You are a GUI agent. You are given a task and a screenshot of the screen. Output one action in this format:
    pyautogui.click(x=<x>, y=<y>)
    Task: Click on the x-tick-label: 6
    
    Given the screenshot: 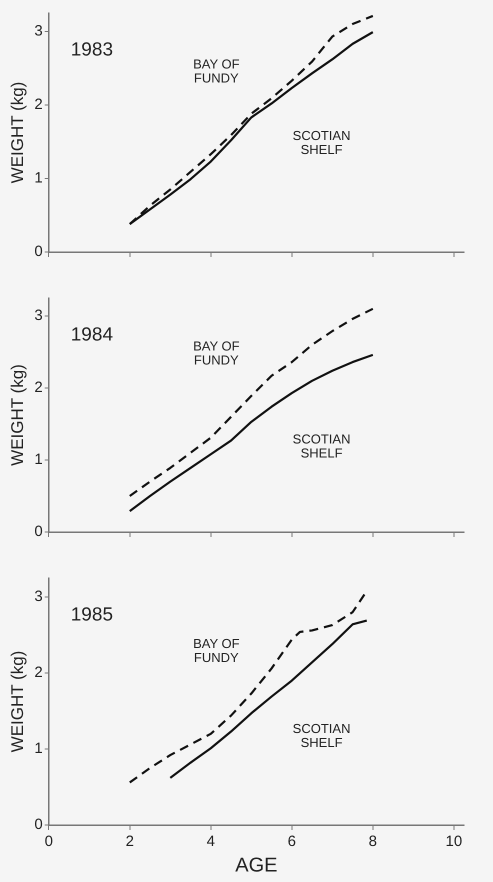 What is the action you would take?
    pyautogui.click(x=292, y=841)
    